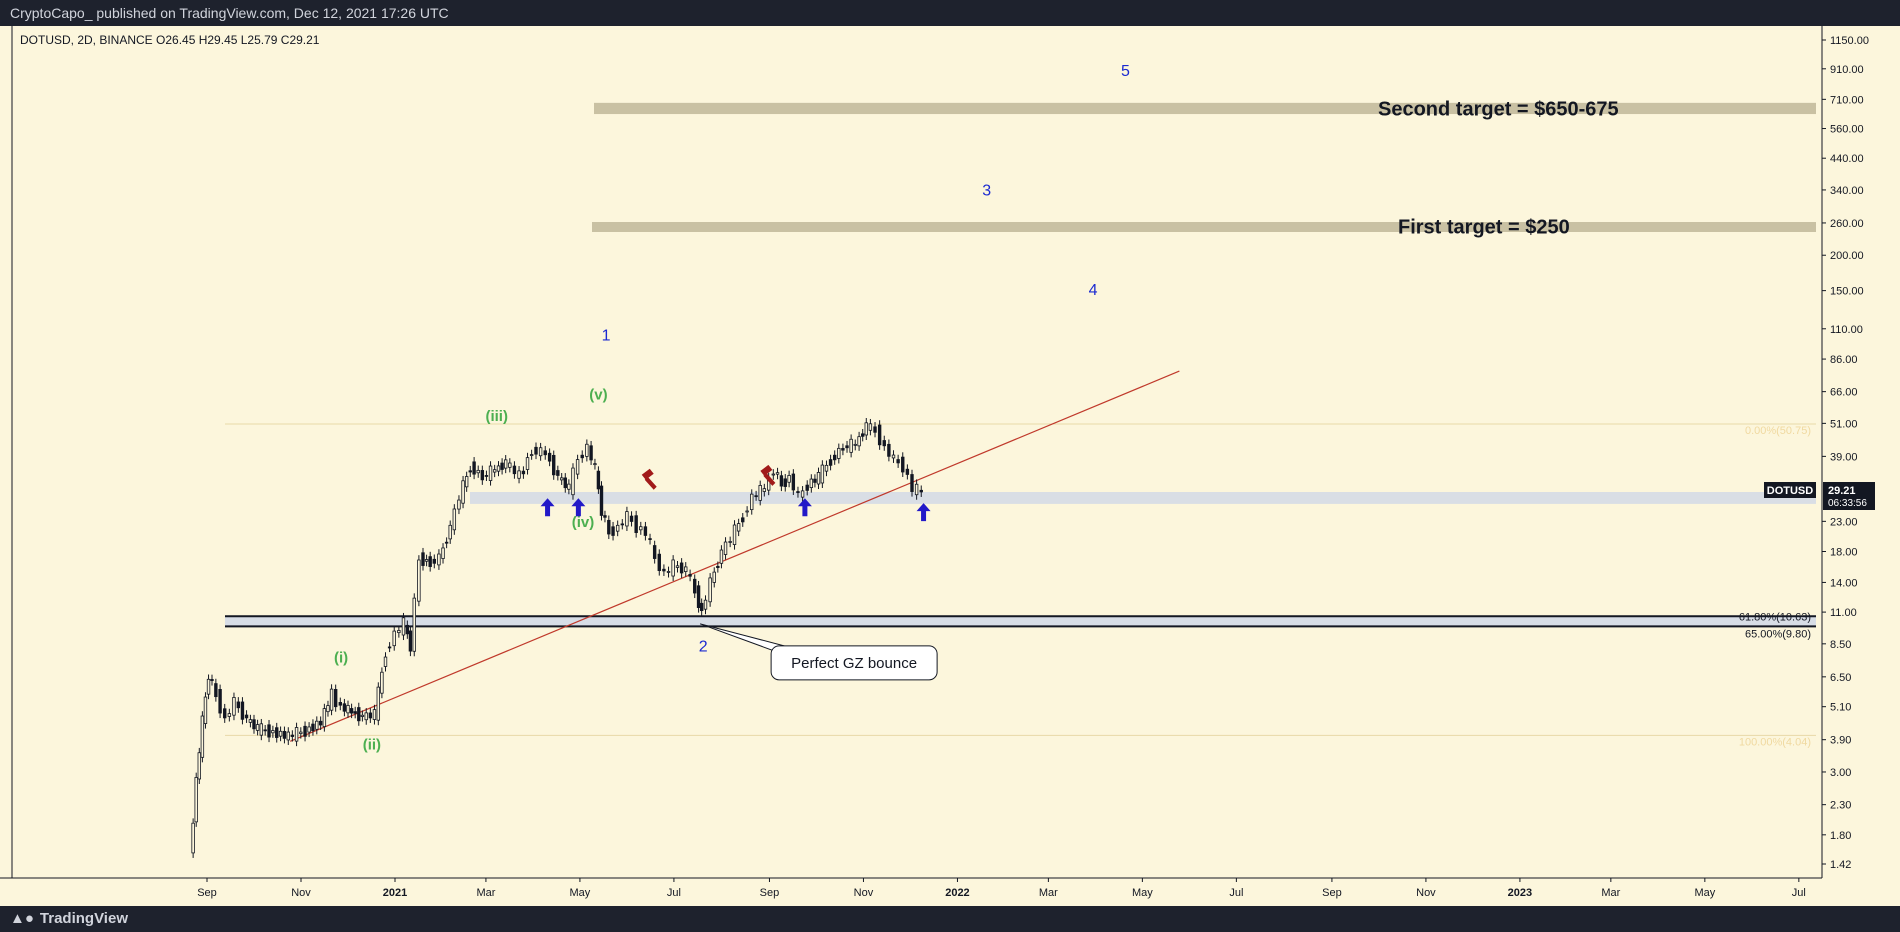  Describe the element at coordinates (1840, 806) in the screenshot. I see `price-tick-label: 2.30` at that location.